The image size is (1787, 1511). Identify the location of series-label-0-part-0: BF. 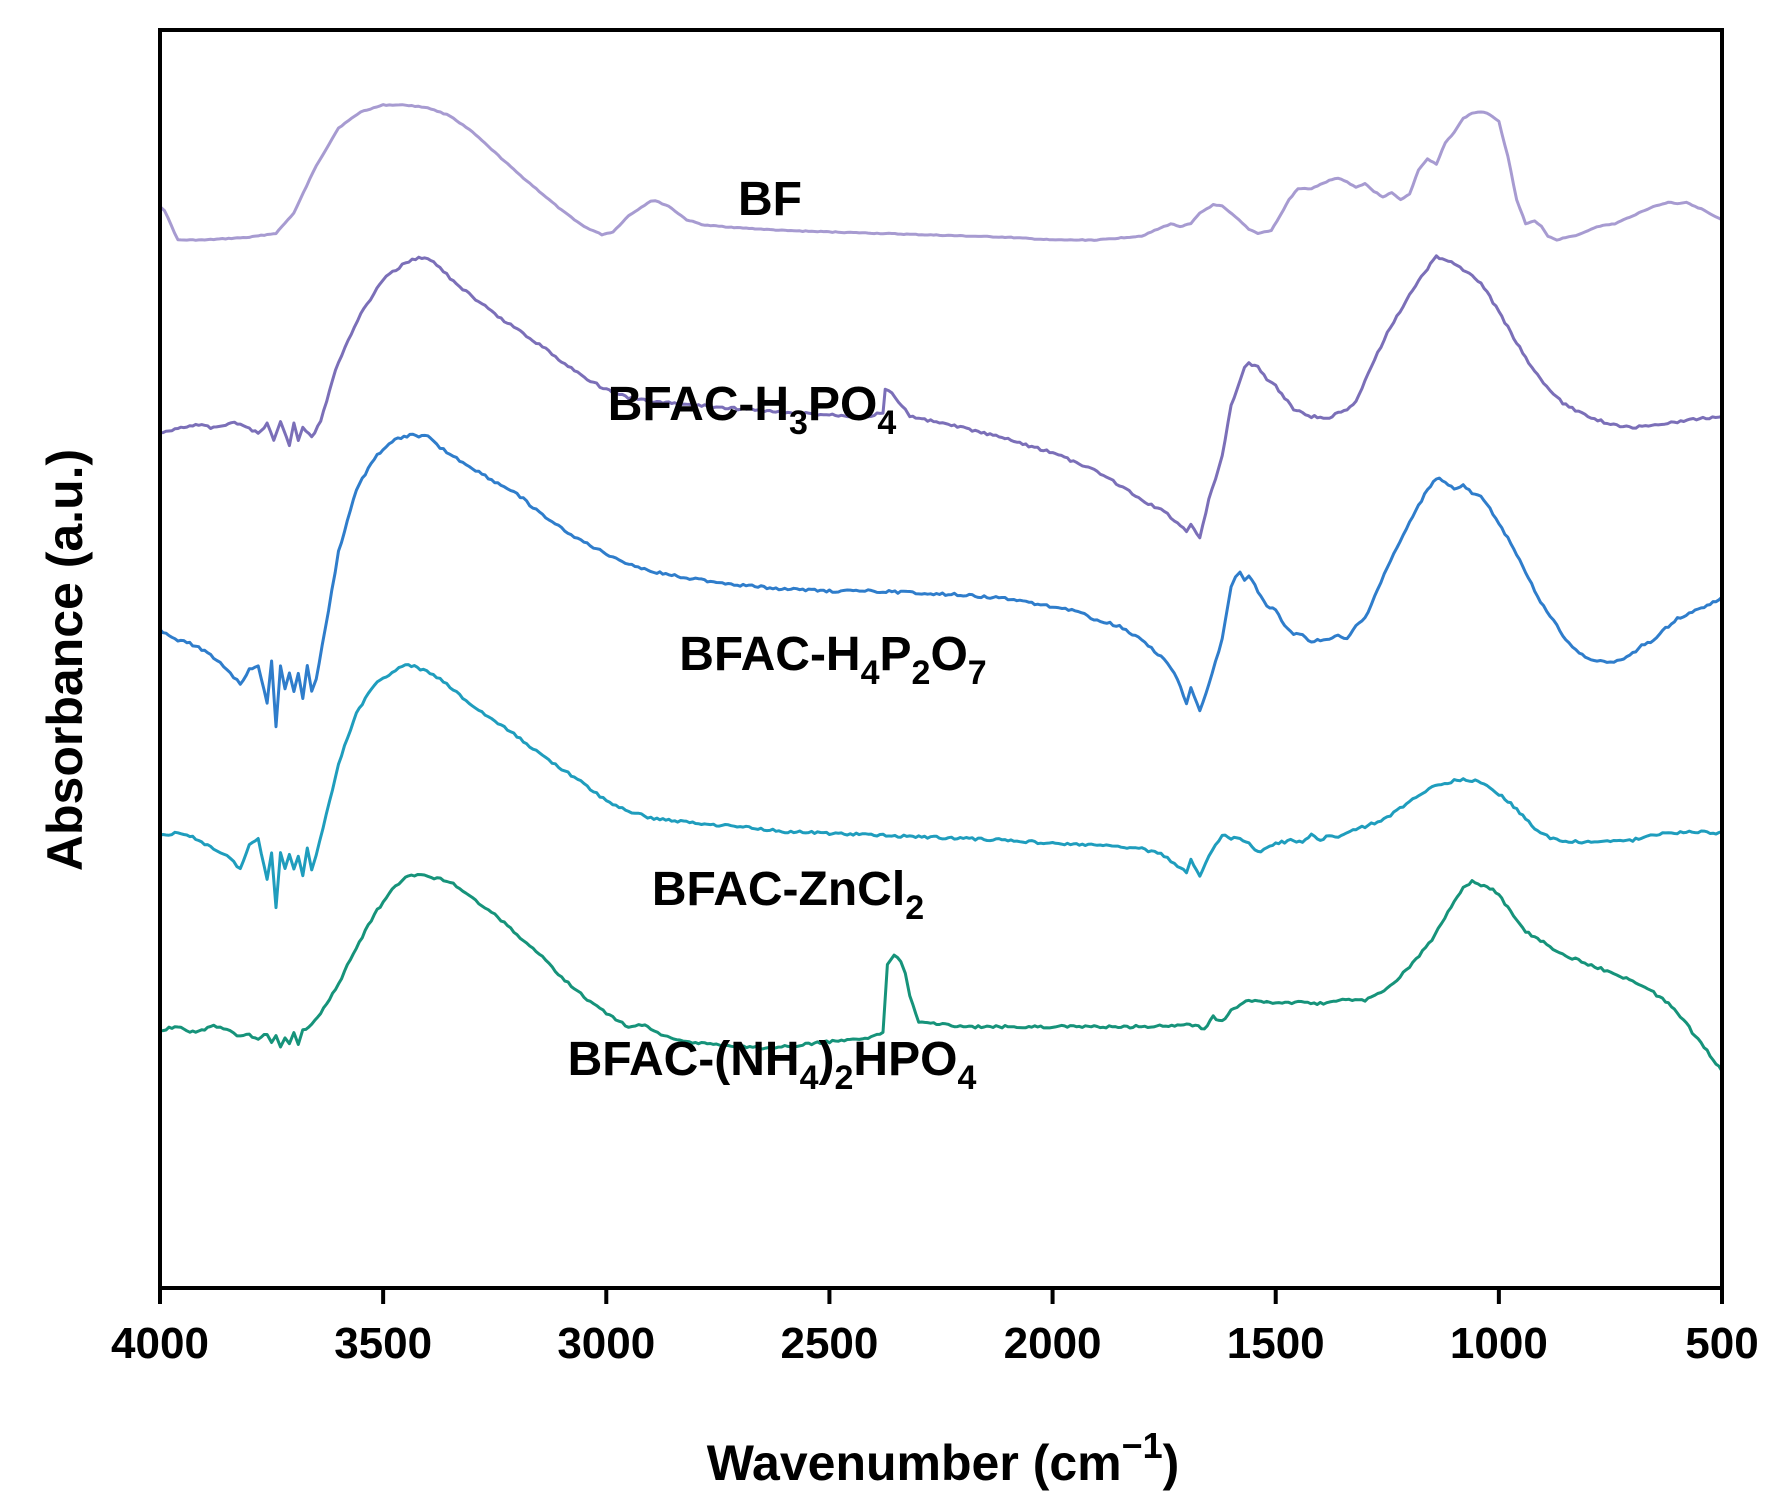
(770, 199).